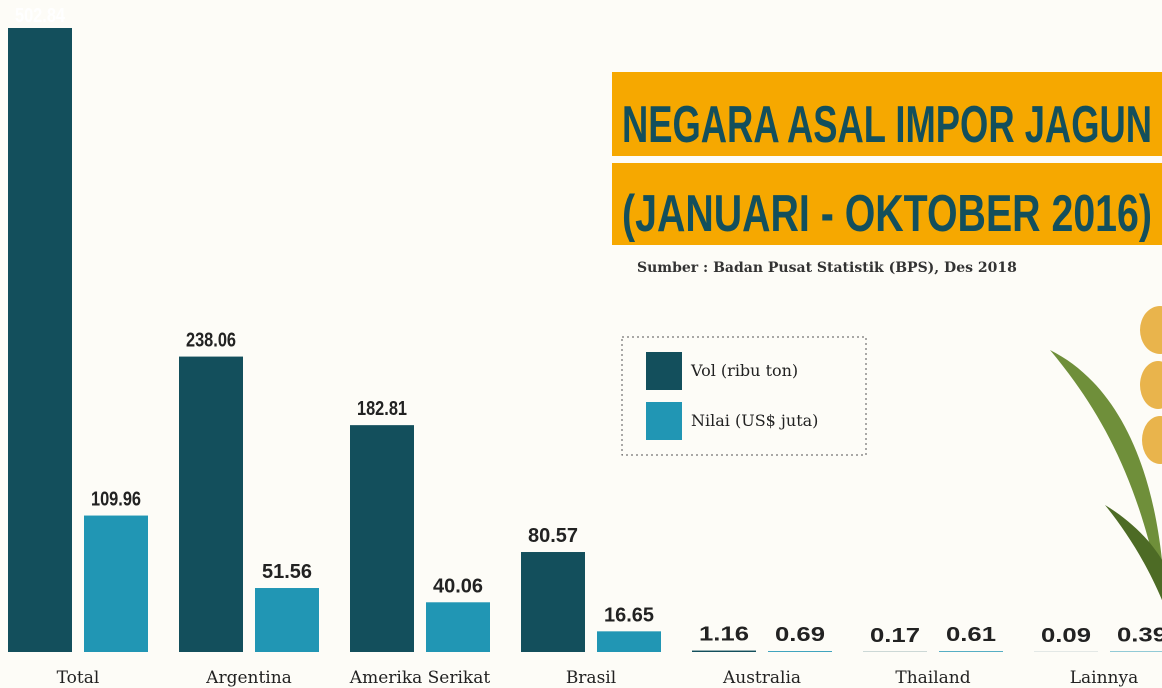 Image resolution: width=1162 pixels, height=688 pixels. What do you see at coordinates (971, 635) in the screenshot?
I see `value-label: 0.61` at bounding box center [971, 635].